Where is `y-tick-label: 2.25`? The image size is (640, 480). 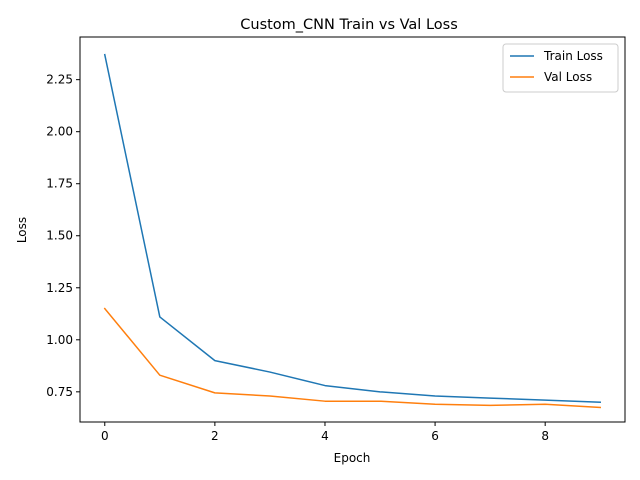
y-tick-label: 2.25 is located at coordinates (59, 80).